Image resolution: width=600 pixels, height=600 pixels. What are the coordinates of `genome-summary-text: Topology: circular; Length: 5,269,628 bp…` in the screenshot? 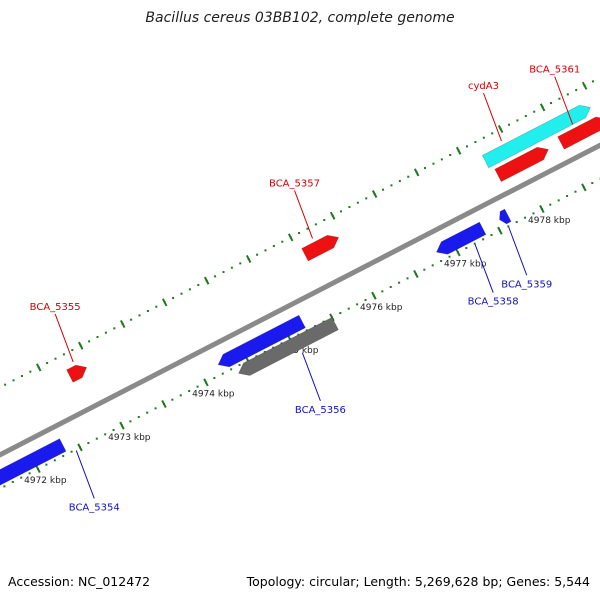 It's located at (418, 581).